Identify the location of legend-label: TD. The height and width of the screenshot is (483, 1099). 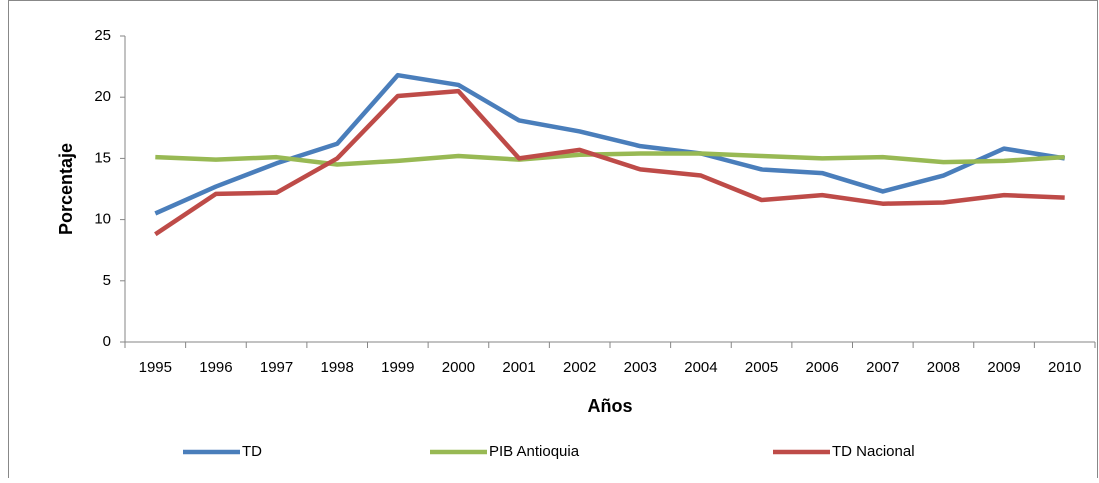
(252, 451).